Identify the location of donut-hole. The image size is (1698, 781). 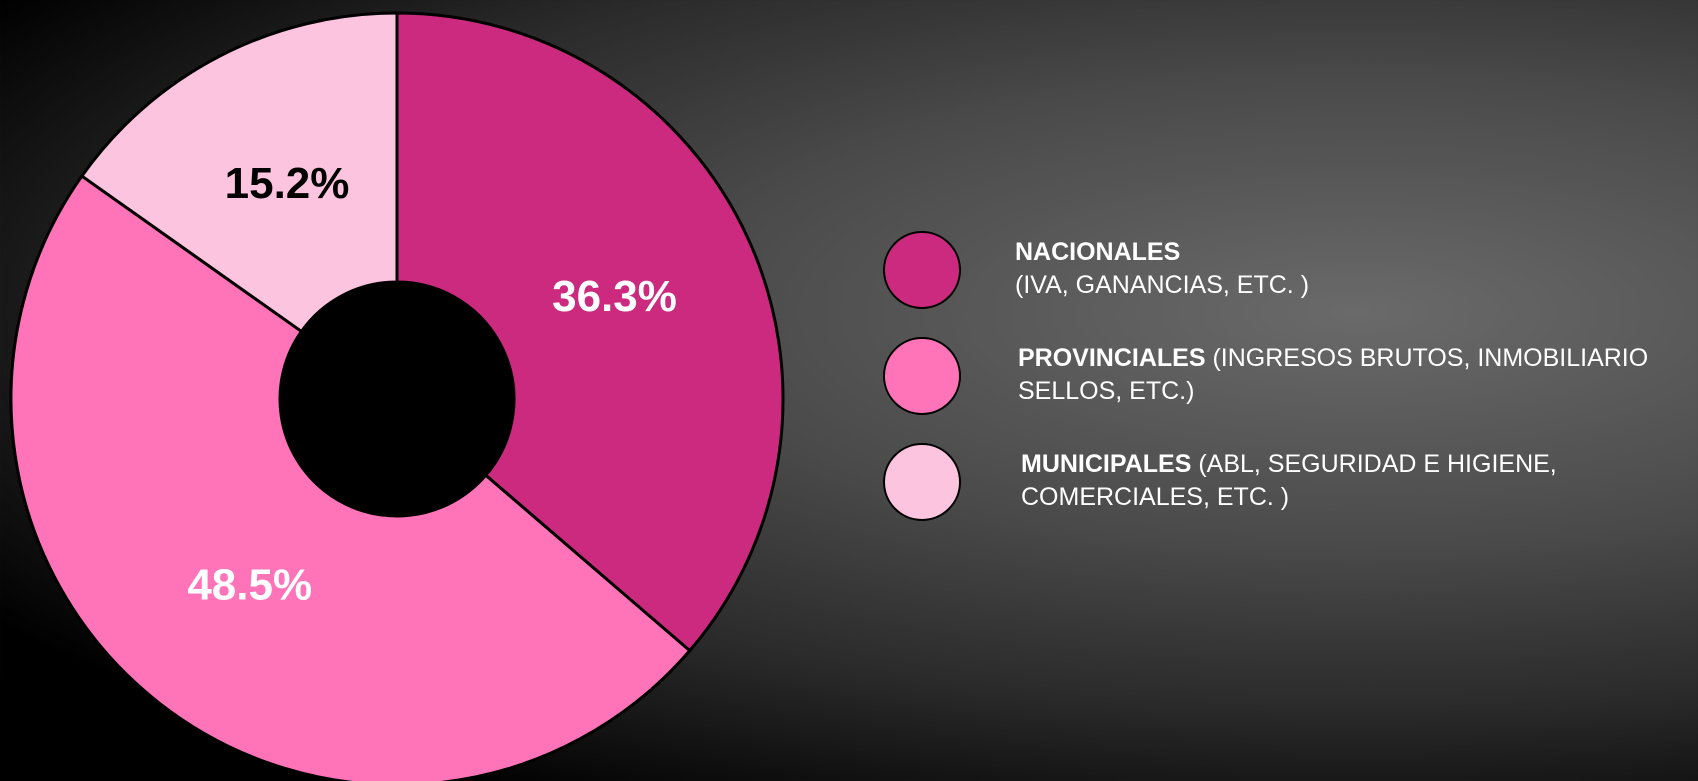
(397, 399).